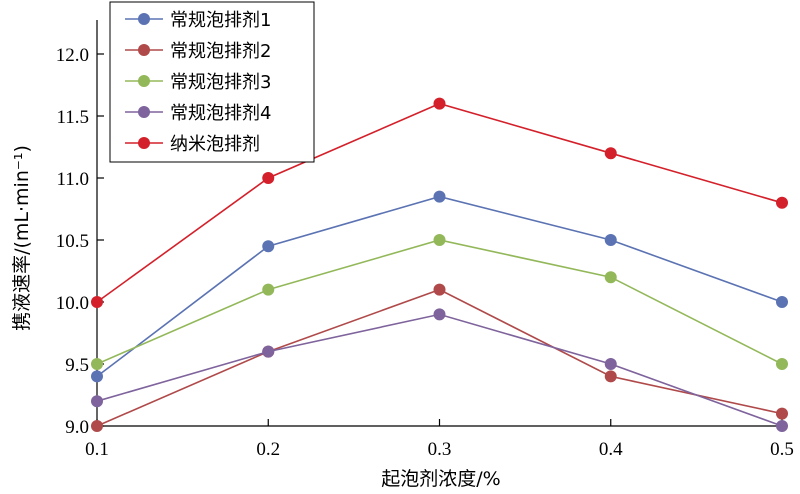 Image resolution: width=800 pixels, height=494 pixels. What do you see at coordinates (268, 449) in the screenshot?
I see `x-tick-label: 0.2` at bounding box center [268, 449].